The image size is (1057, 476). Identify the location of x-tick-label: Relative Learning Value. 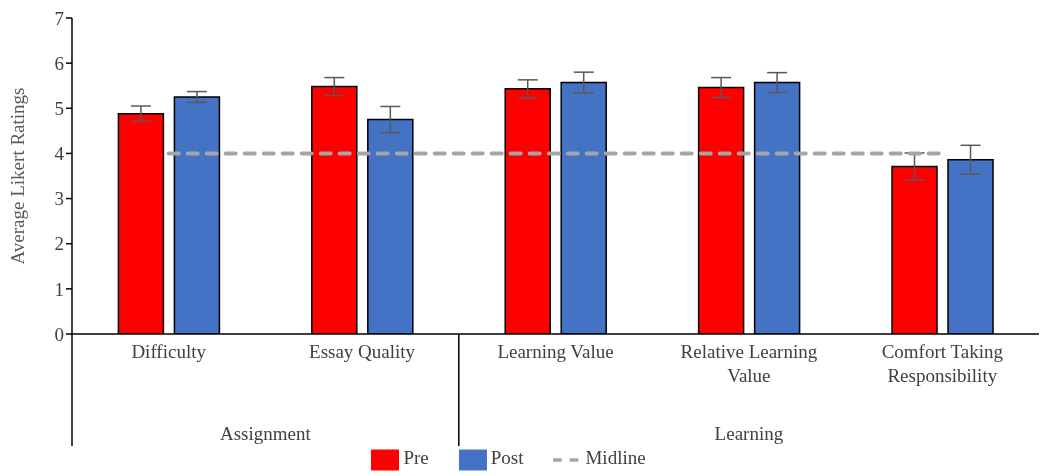
(749, 363).